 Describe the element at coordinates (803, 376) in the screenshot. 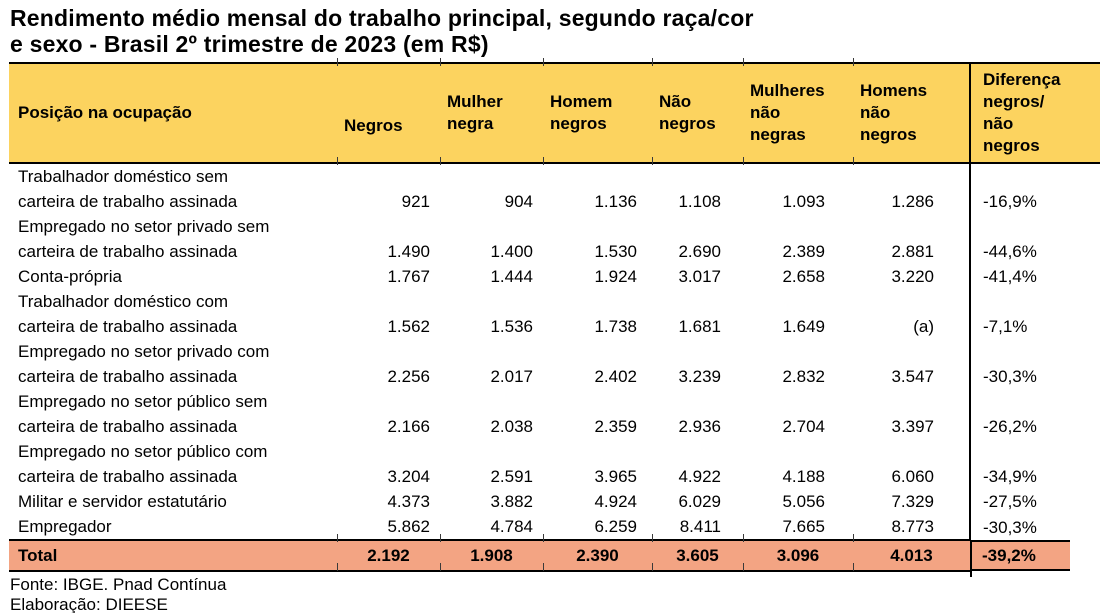

I see `value-cell: 2.832` at that location.